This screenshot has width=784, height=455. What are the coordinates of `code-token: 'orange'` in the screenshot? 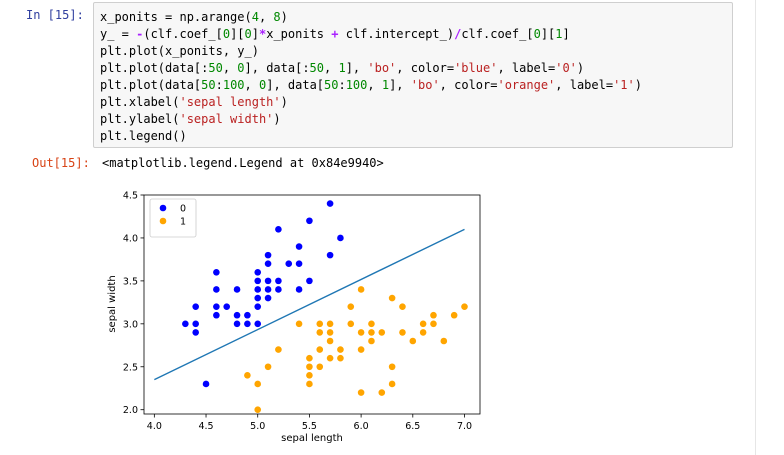 It's located at (526, 85).